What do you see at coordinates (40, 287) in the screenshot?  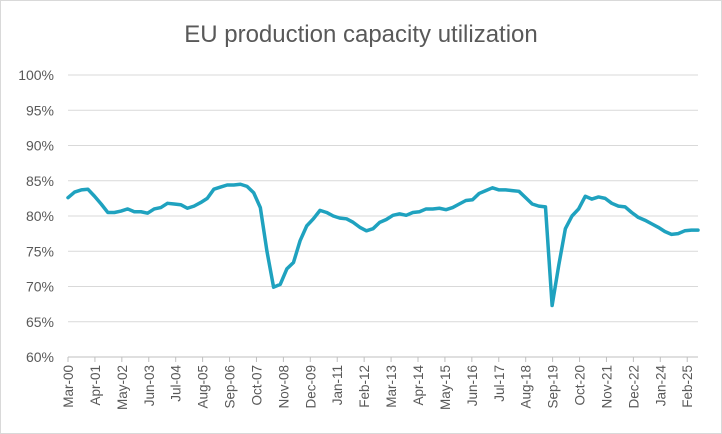 I see `y-tick-label: 70%` at bounding box center [40, 287].